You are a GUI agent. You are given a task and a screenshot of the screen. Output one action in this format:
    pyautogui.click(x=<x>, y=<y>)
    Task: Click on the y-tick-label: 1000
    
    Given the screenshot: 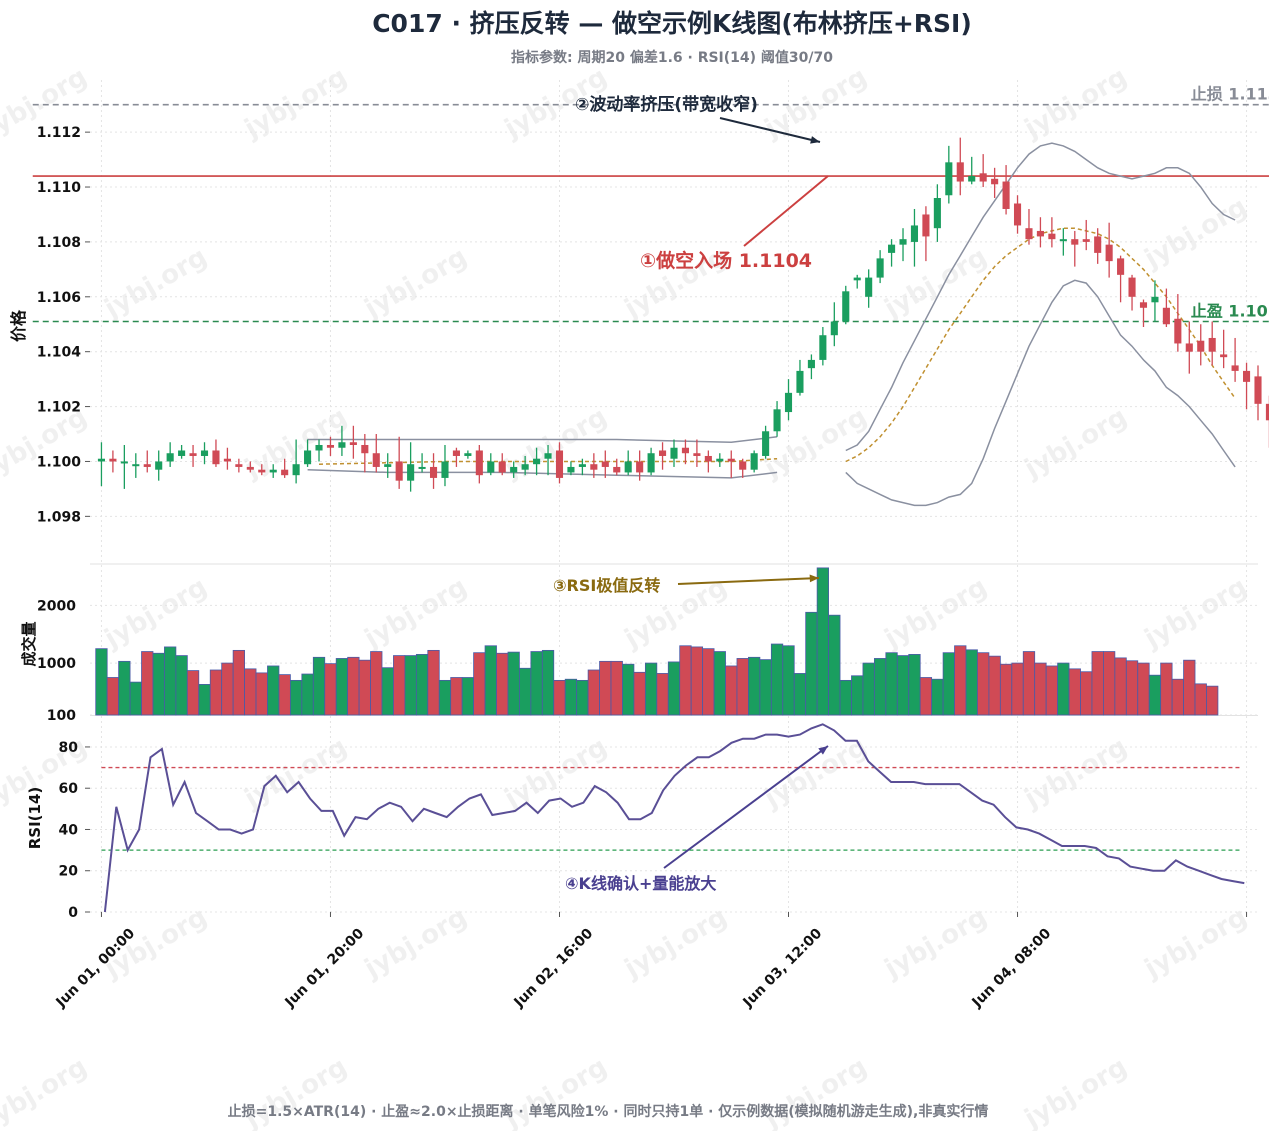 What is the action you would take?
    pyautogui.click(x=56, y=664)
    